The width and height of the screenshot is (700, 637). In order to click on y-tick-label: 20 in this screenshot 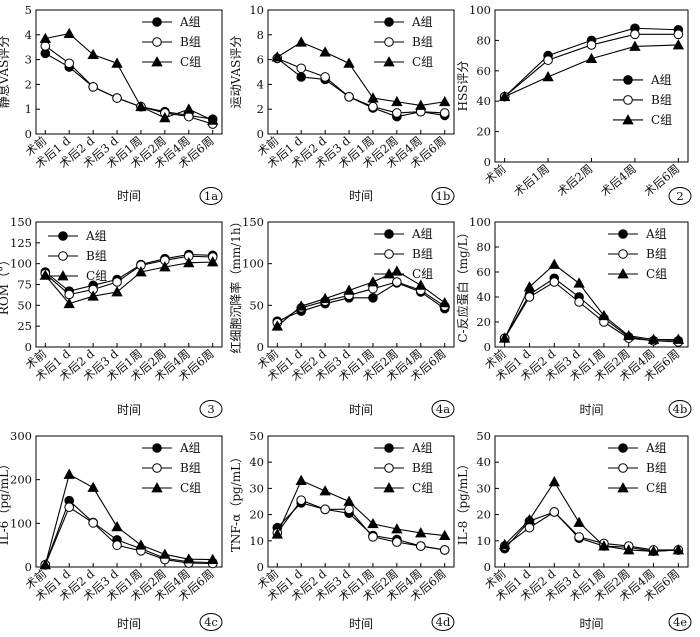, I will do `click(483, 132)`.